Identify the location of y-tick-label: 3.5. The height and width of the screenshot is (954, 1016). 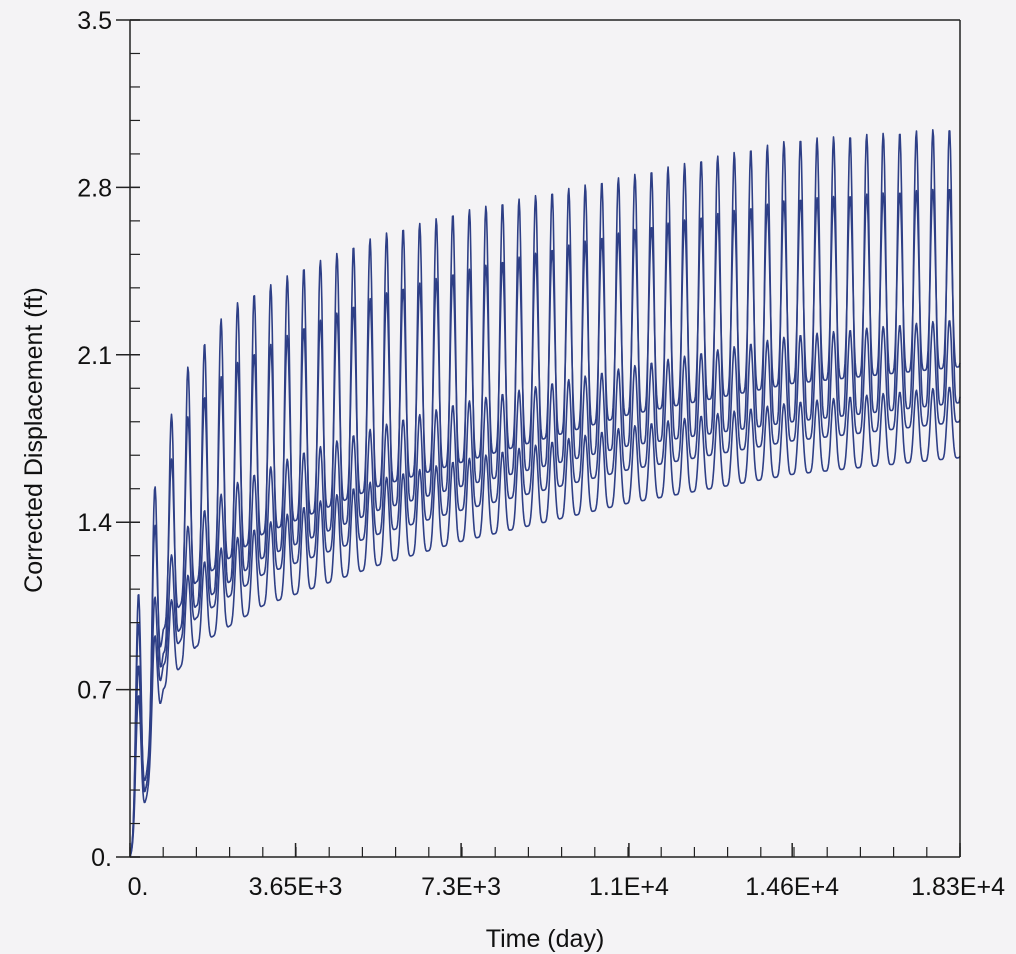
(94, 21).